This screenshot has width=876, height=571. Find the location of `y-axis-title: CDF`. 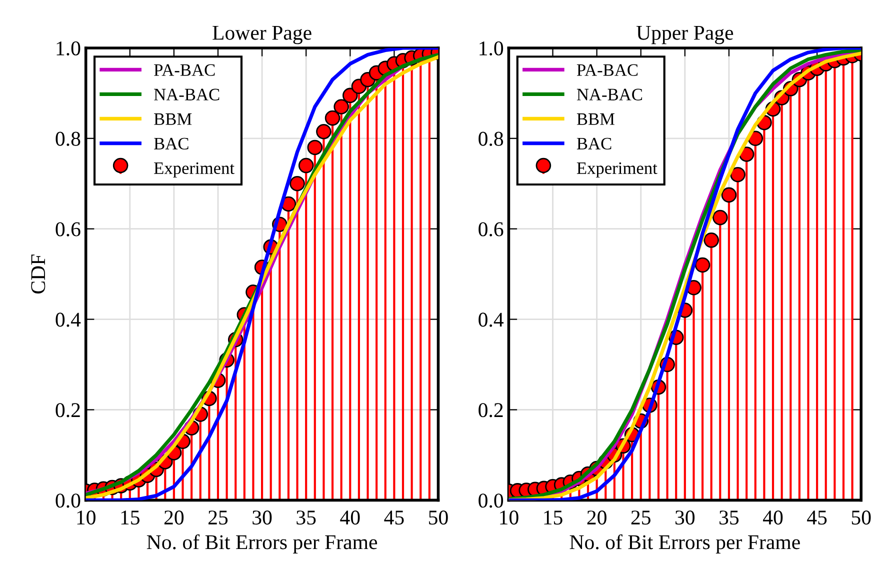

y-axis-title: CDF is located at coordinates (38, 274).